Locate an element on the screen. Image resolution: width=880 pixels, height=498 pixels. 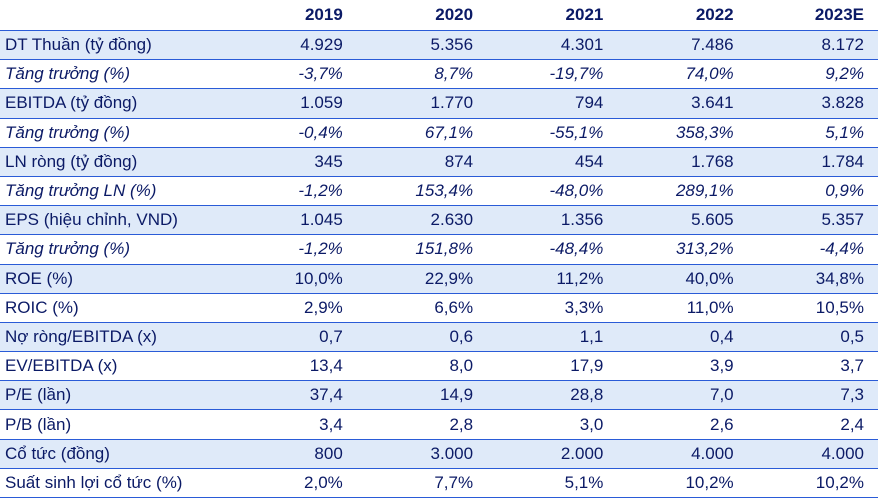
cell-value: 3.641 is located at coordinates (682, 103).